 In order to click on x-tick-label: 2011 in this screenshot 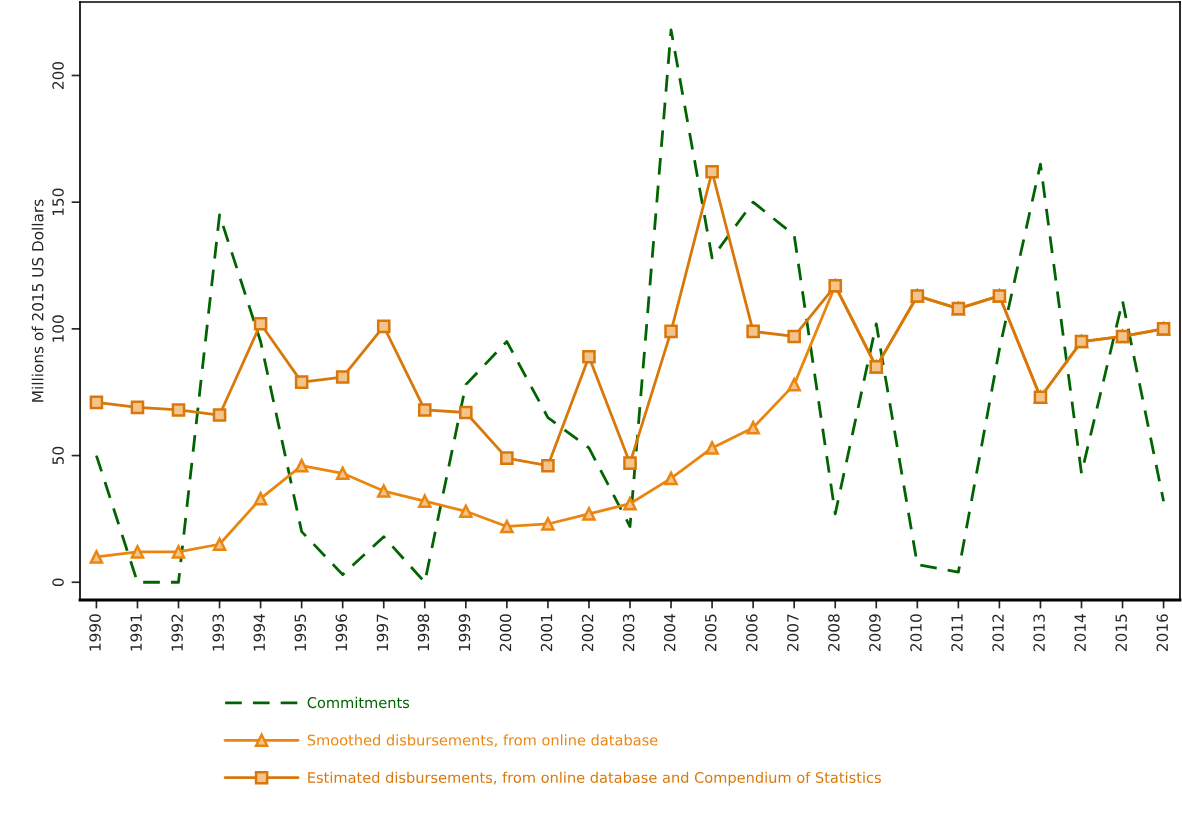, I will do `click(957, 632)`.